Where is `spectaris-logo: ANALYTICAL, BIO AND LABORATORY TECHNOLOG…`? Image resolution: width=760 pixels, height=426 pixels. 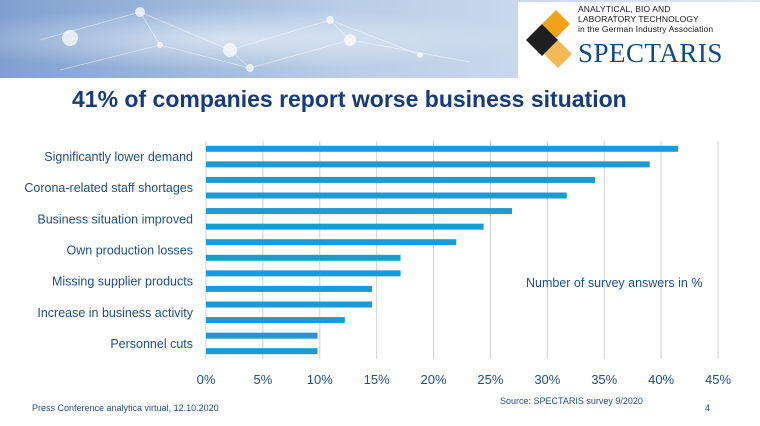
spectaris-logo: ANALYTICAL, BIO AND LABORATORY TECHNOLOG… is located at coordinates (639, 40).